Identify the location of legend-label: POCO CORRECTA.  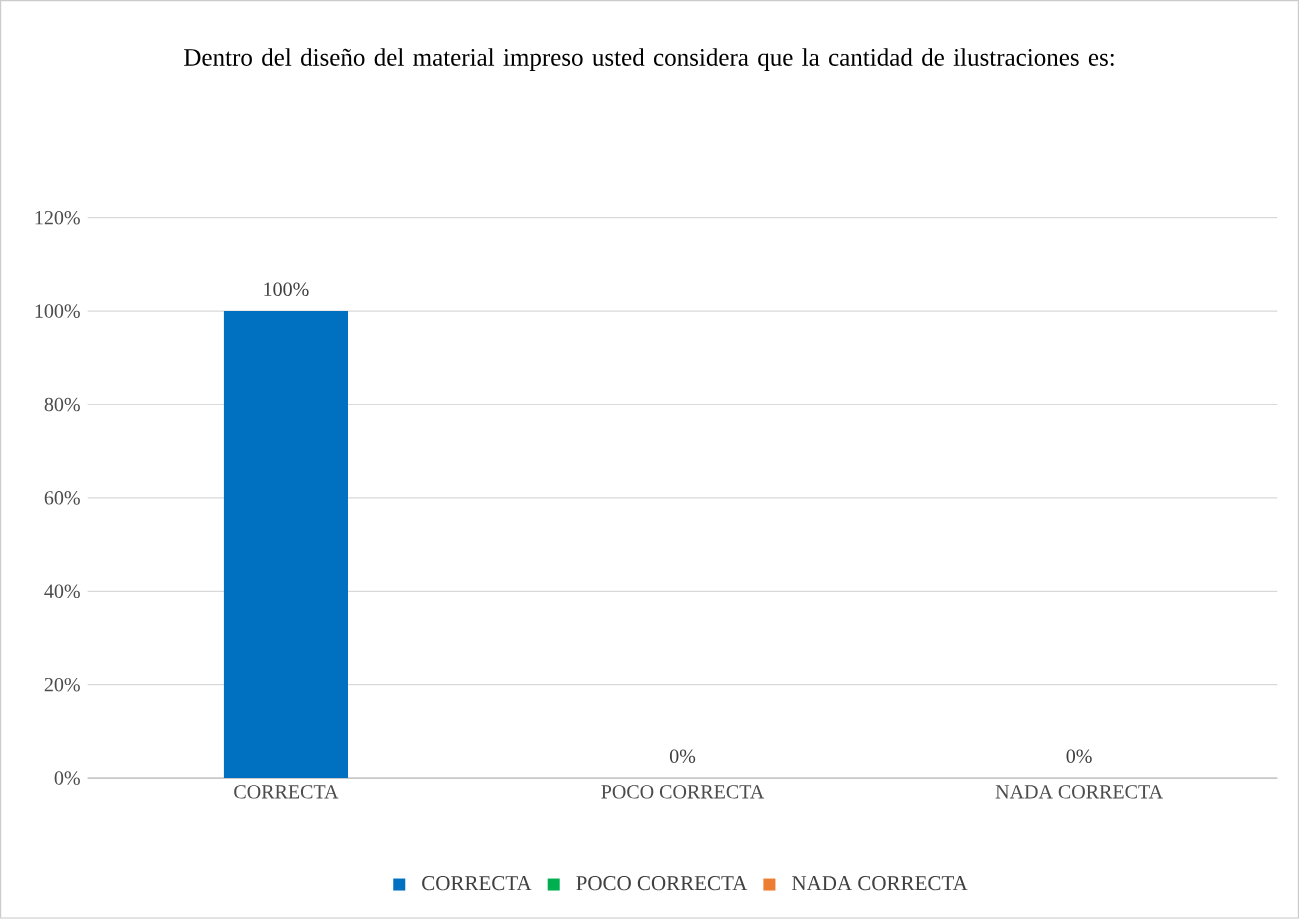
(662, 883).